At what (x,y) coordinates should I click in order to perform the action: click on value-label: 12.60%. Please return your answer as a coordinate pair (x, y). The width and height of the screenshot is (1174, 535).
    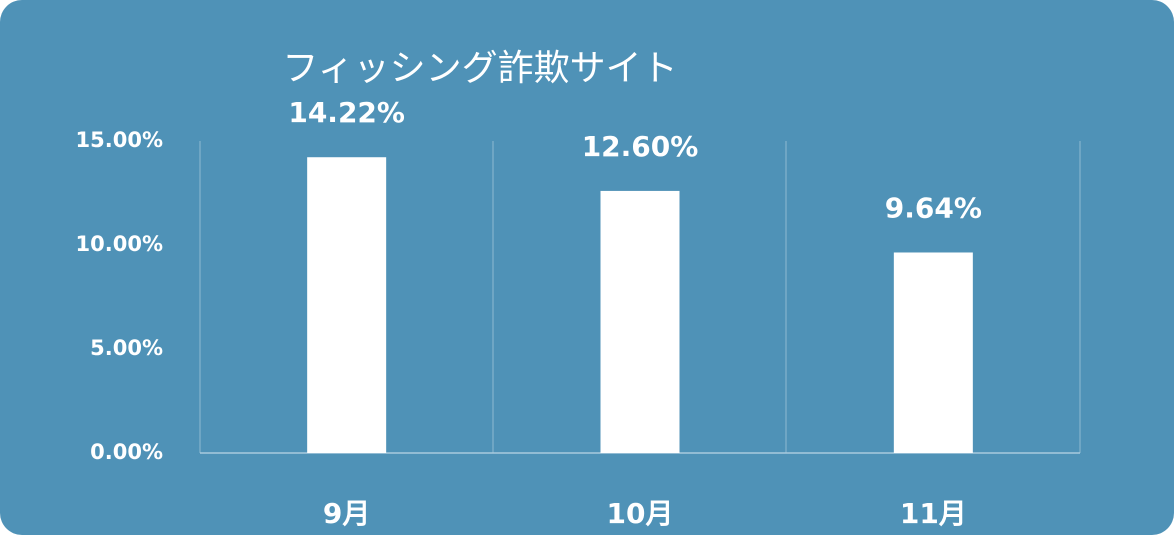
    Looking at the image, I should click on (640, 146).